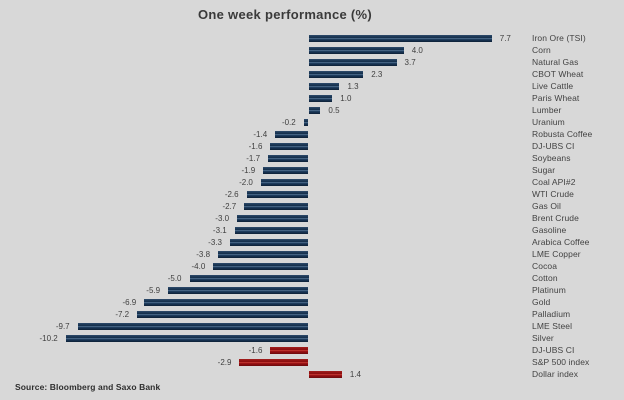 The image size is (624, 400). I want to click on category-label: LME Steel, so click(552, 326).